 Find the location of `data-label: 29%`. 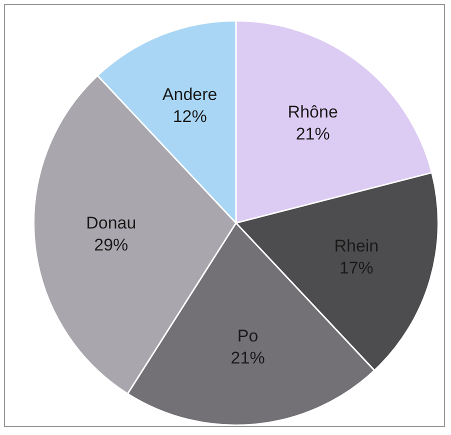

data-label: 29% is located at coordinates (111, 244).